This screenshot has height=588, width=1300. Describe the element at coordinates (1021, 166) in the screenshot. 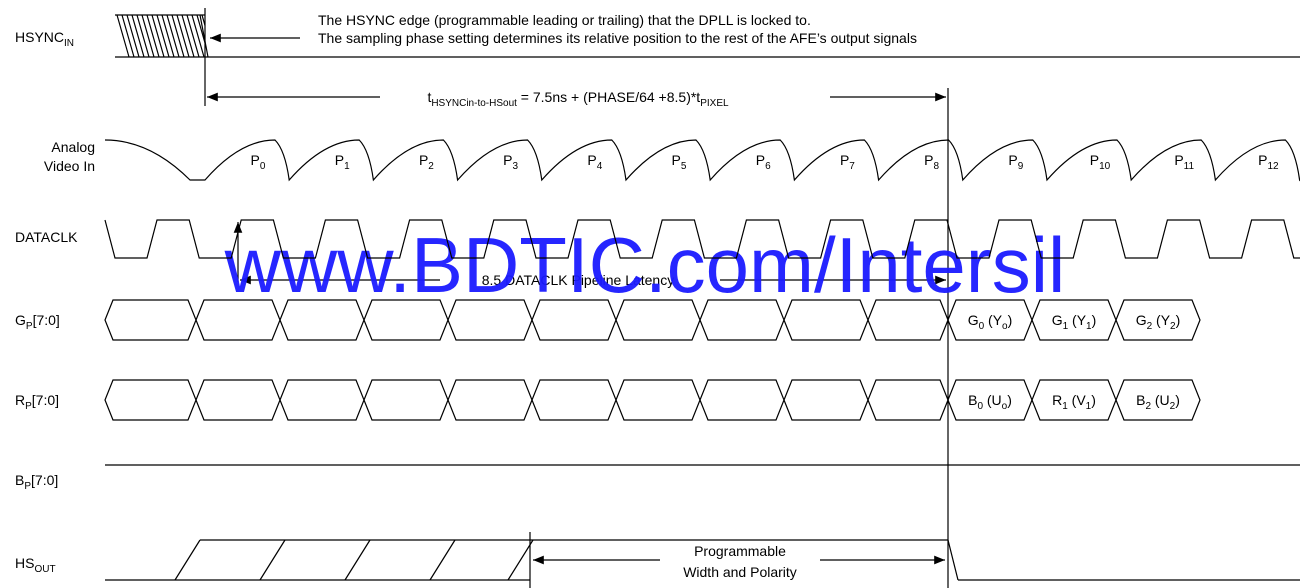

I see `text-part: 9` at that location.